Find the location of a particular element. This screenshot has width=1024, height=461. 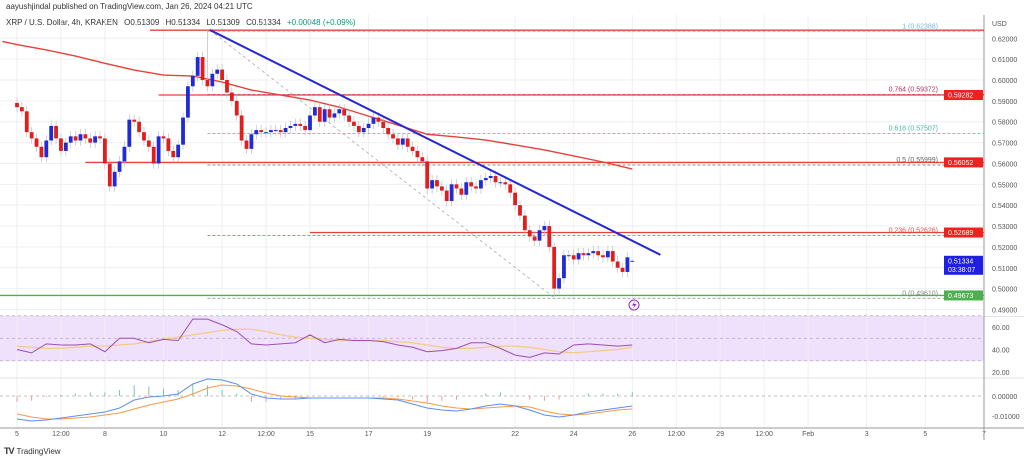

countdown-timer: 03:38:07 is located at coordinates (961, 270).